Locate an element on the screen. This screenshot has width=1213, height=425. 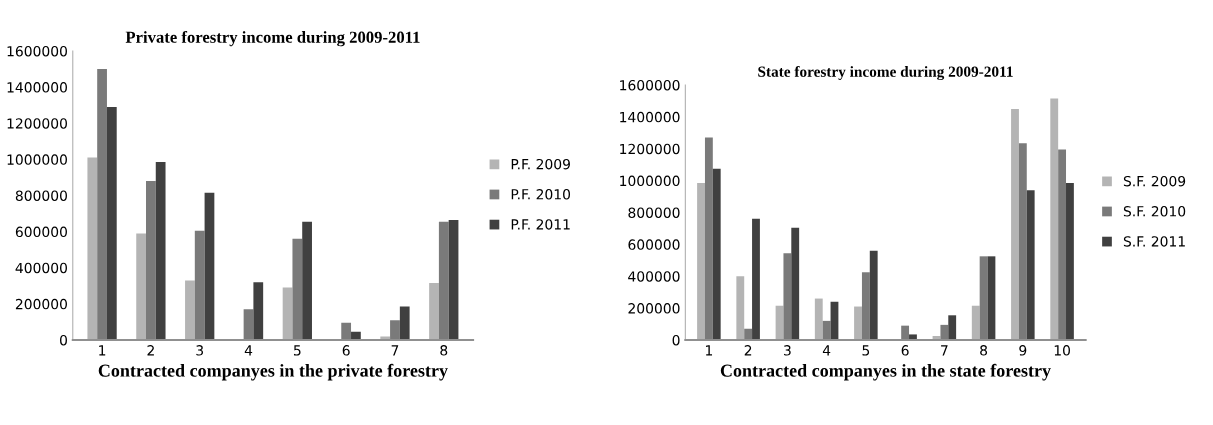
legend-label: S.F. 2010 is located at coordinates (1154, 211).